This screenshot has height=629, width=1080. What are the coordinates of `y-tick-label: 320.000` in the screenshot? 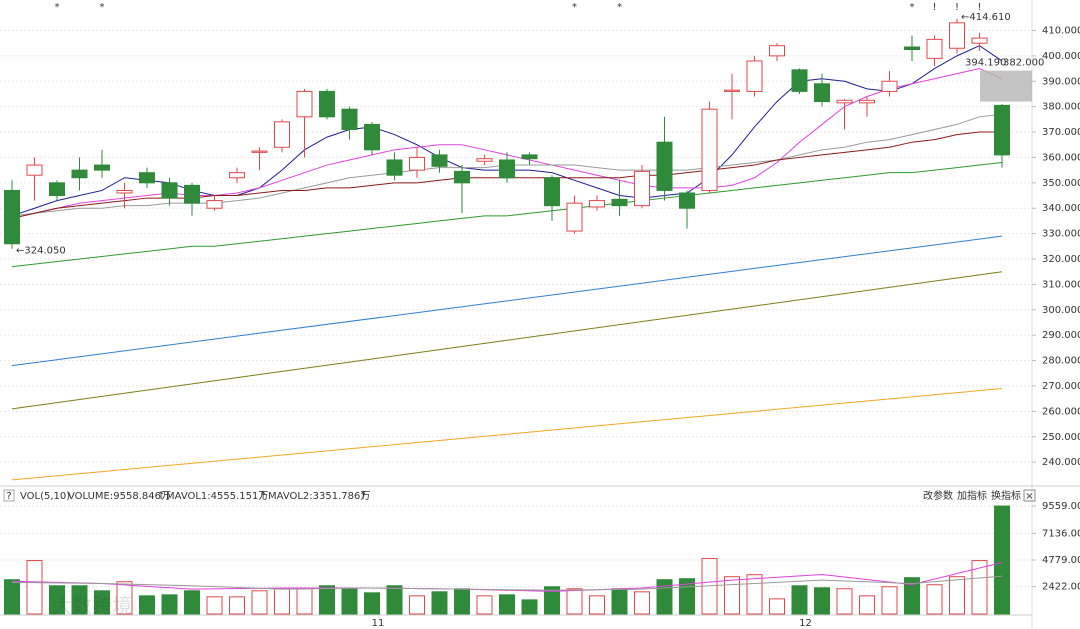 It's located at (1061, 259).